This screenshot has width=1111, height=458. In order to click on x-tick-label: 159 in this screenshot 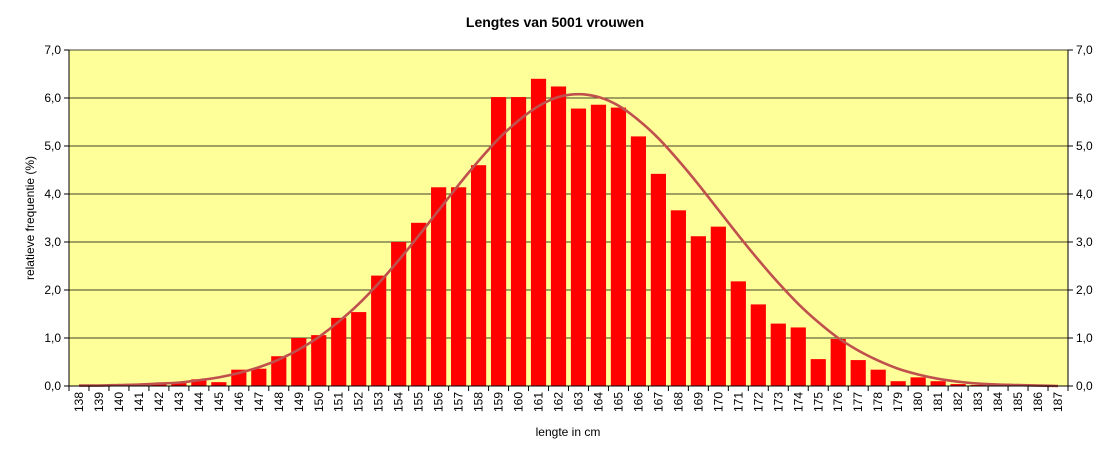, I will do `click(499, 402)`.